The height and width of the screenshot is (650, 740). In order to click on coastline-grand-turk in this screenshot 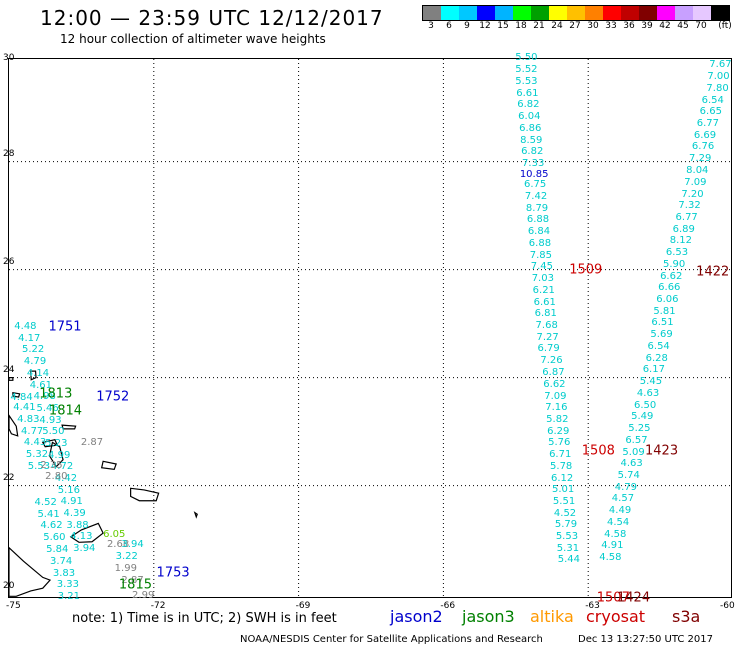, I will do `click(195, 515)`.